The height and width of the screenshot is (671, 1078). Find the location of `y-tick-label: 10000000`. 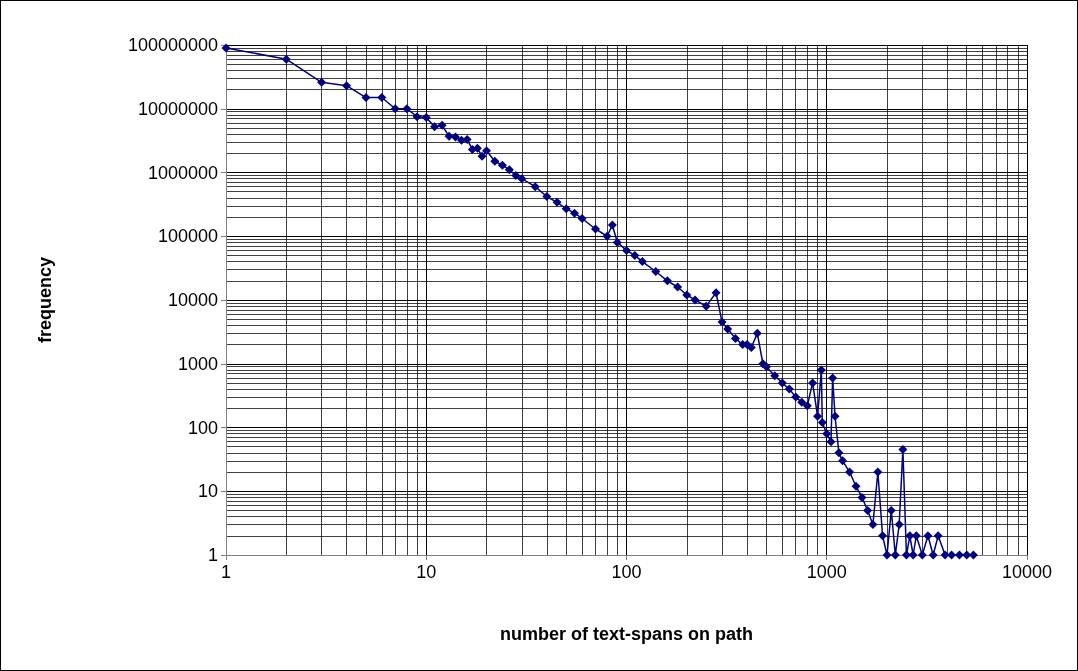

y-tick-label: 10000000 is located at coordinates (177, 108).